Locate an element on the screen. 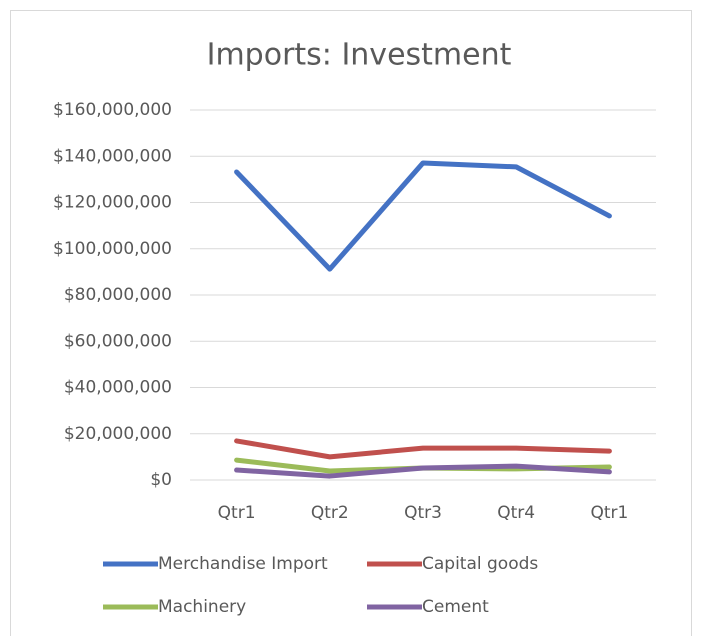 This screenshot has height=636, width=702. y-tick-label: $20,000,000 is located at coordinates (118, 434).